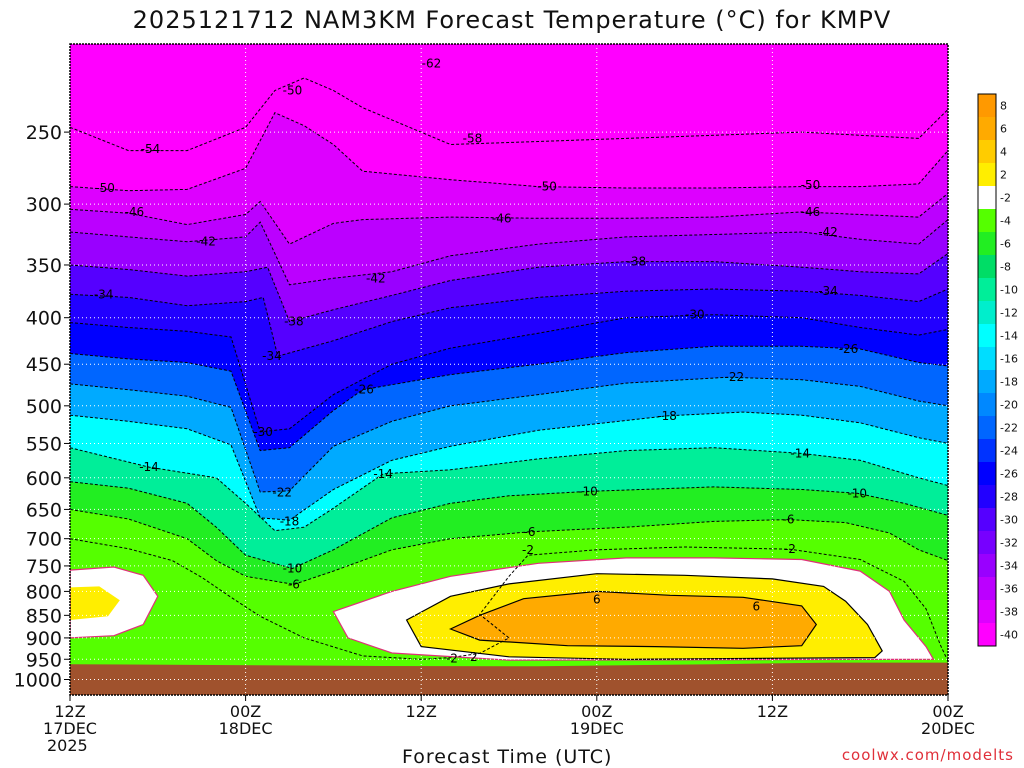  Describe the element at coordinates (44, 444) in the screenshot. I see `y-tick-label: 550` at that location.